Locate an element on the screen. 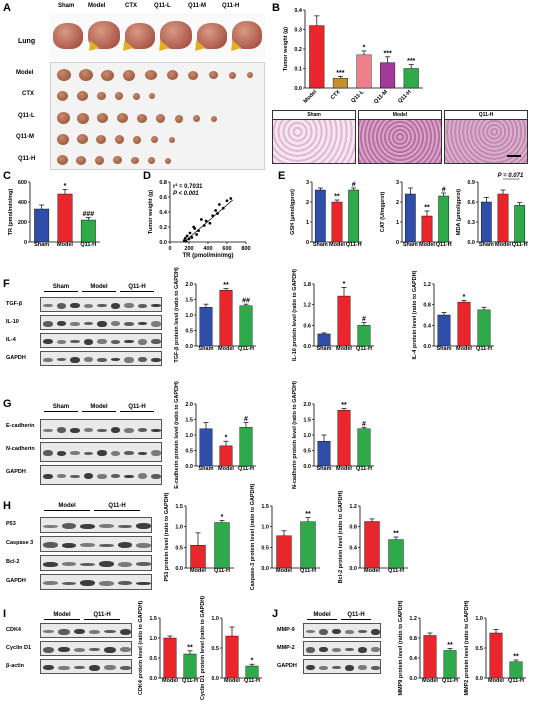 This screenshot has height=706, width=538. y-tick-label-g1: 1.0 is located at coordinates (189, 436).